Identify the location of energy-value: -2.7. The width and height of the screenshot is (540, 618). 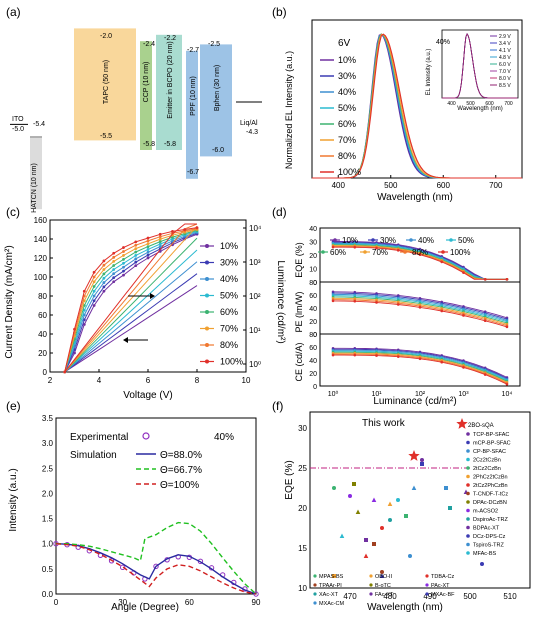
(193, 50).